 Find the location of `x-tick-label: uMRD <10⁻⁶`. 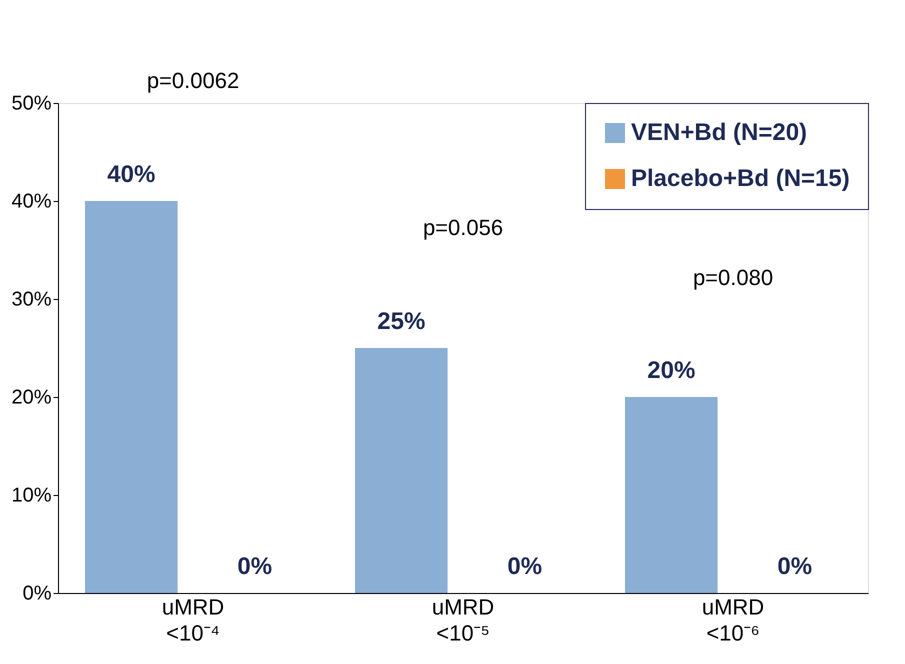

x-tick-label: uMRD <10⁻⁶ is located at coordinates (733, 620).